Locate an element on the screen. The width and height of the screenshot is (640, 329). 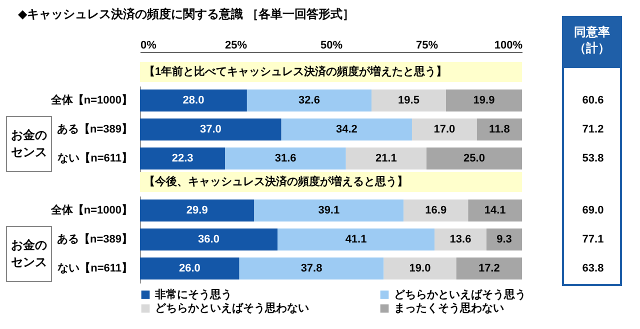
data-label: 31.6 is located at coordinates (285, 158).